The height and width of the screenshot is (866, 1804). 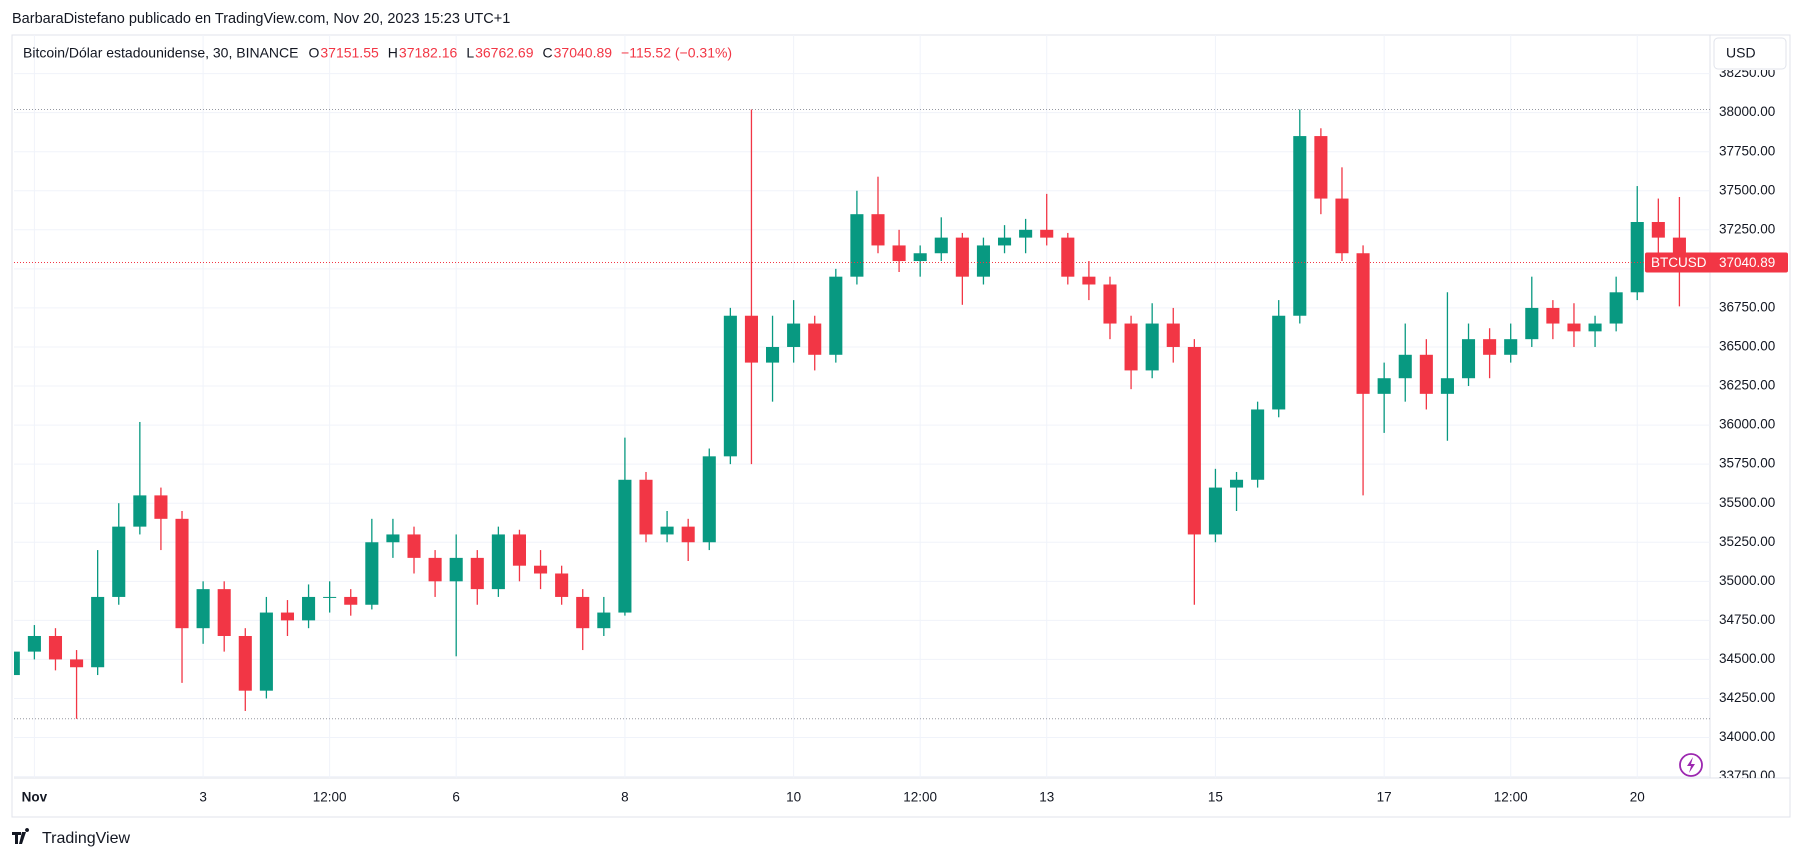 I want to click on last-price-tag, so click(x=1716, y=262).